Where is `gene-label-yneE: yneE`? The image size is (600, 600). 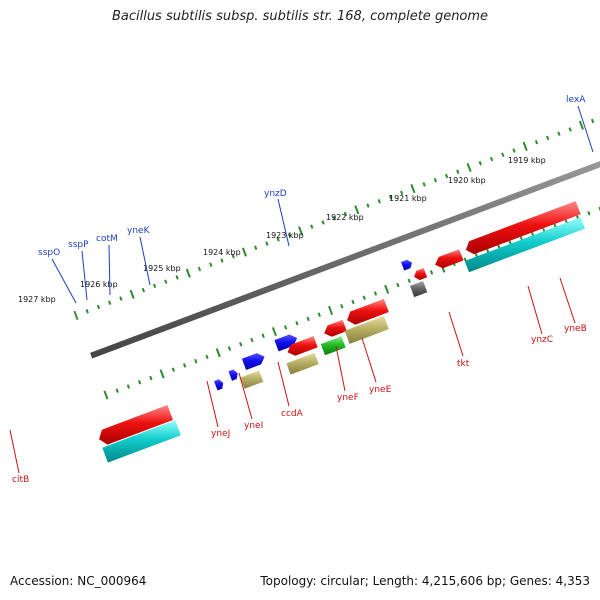 gene-label-yneE: yneE is located at coordinates (380, 390).